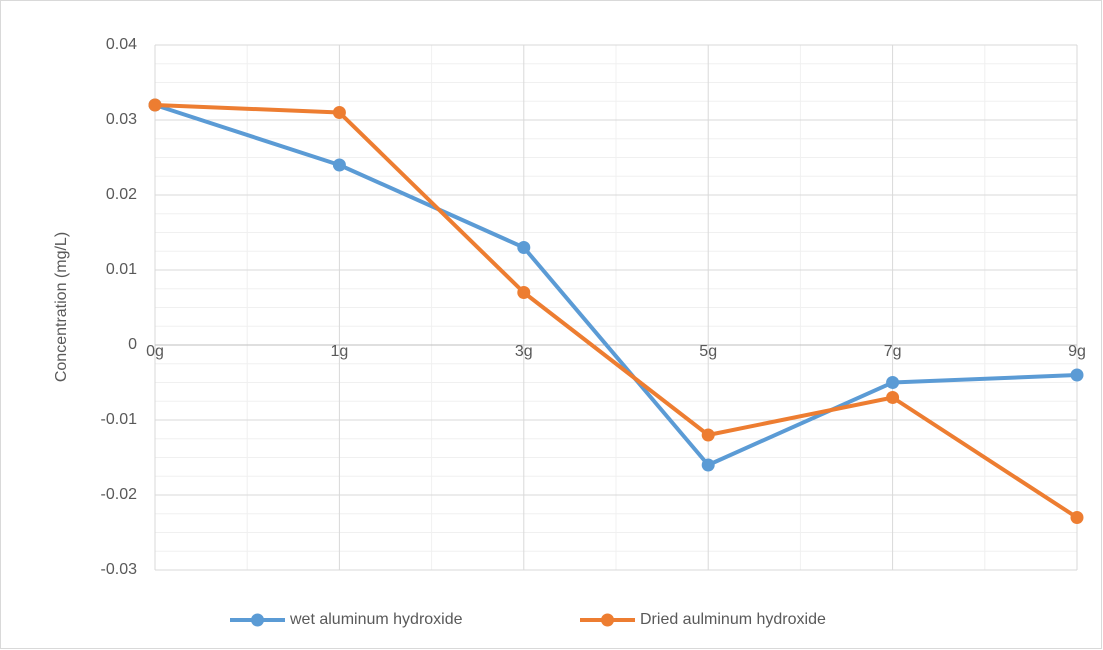 The image size is (1103, 650). I want to click on x-tick-label: 9g, so click(1077, 351).